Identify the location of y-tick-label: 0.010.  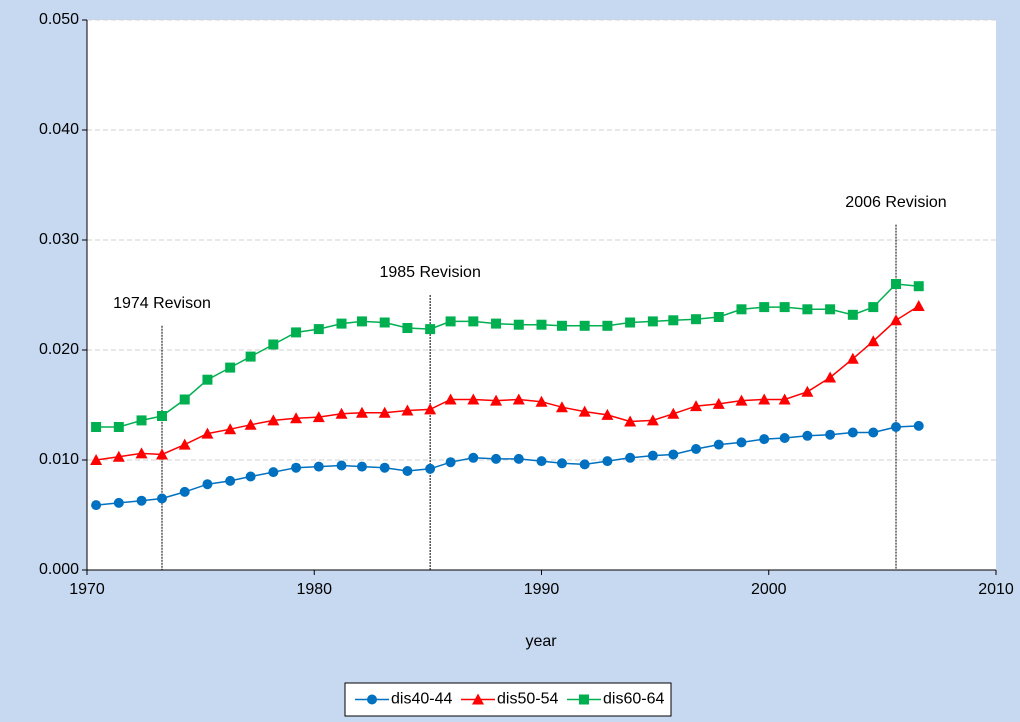
(59, 459).